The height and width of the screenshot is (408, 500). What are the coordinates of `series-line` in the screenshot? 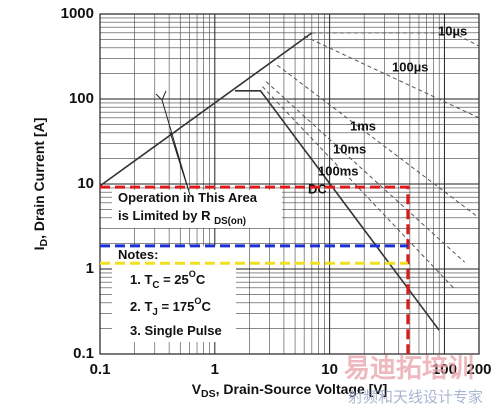 It's located at (395, 39).